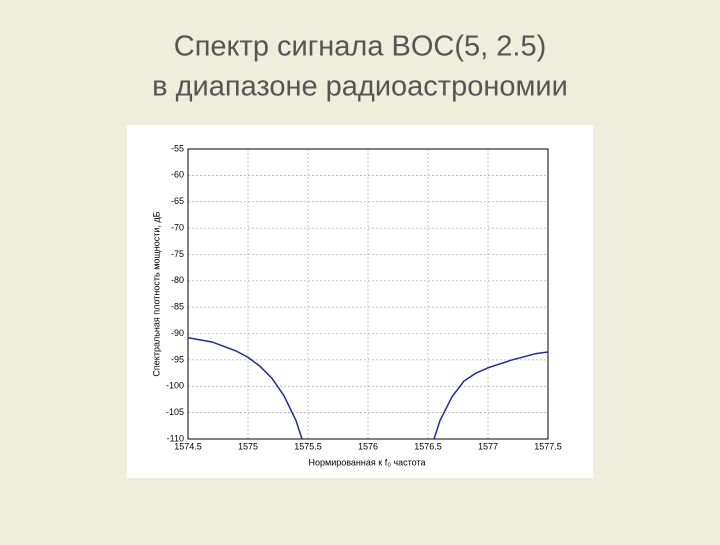 Image resolution: width=720 pixels, height=545 pixels. What do you see at coordinates (248, 446) in the screenshot?
I see `x-tick-label: 1575` at bounding box center [248, 446].